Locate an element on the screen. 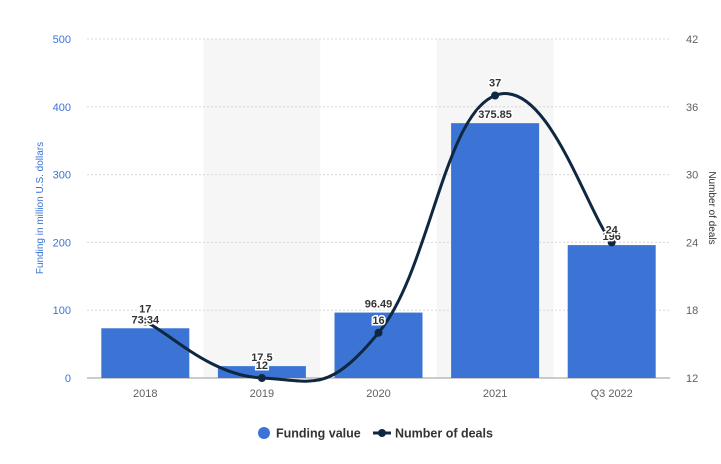  y-right-tick: 24 is located at coordinates (692, 243).